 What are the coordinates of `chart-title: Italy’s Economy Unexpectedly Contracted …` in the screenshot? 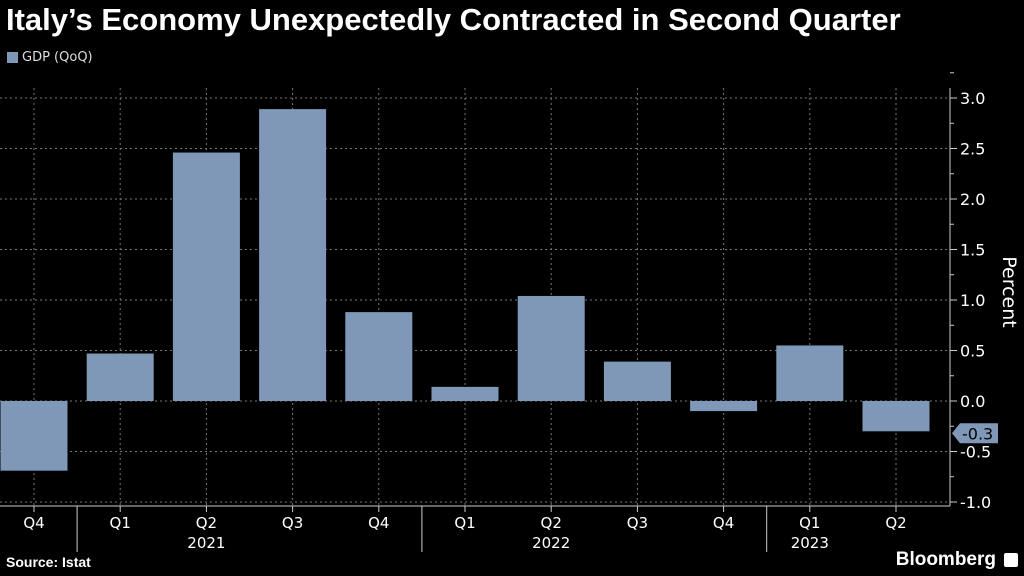 It's located at (453, 19).